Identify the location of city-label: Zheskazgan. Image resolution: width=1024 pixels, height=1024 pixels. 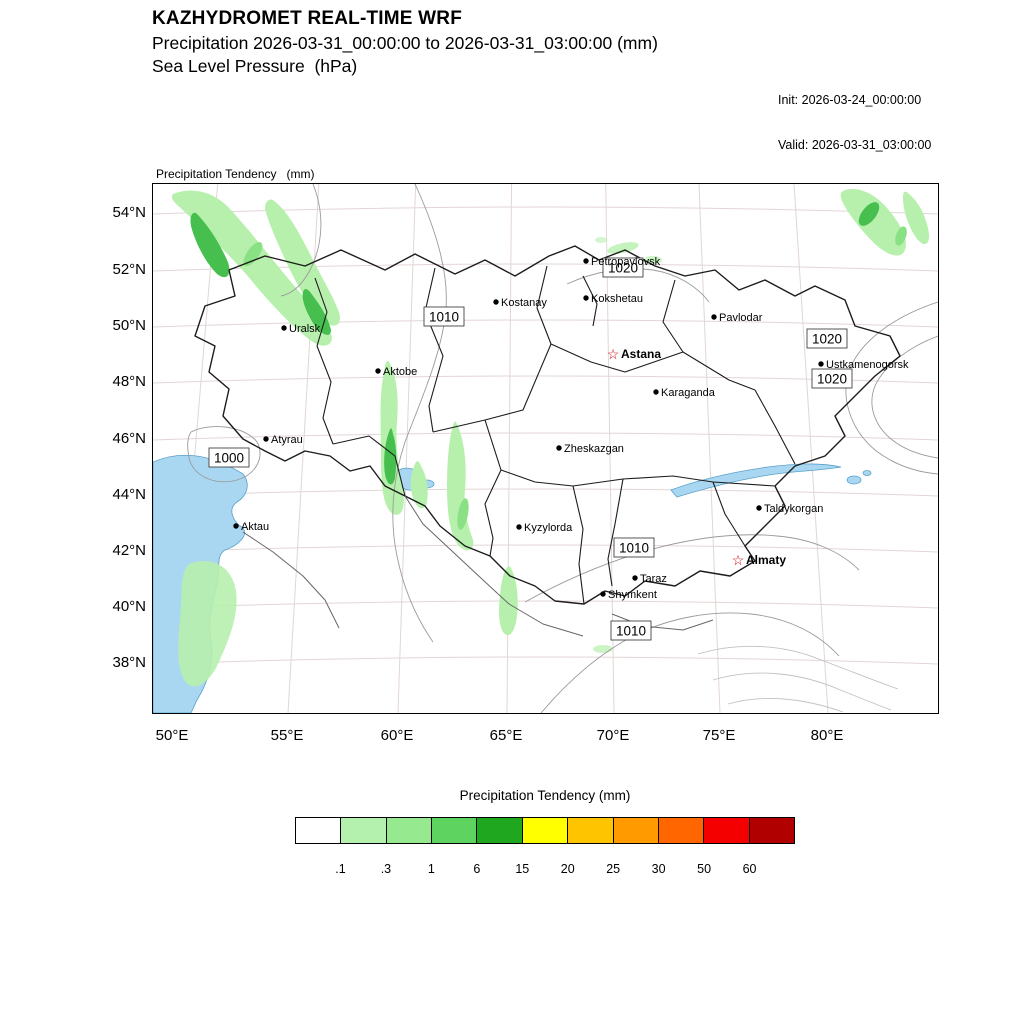
(594, 449).